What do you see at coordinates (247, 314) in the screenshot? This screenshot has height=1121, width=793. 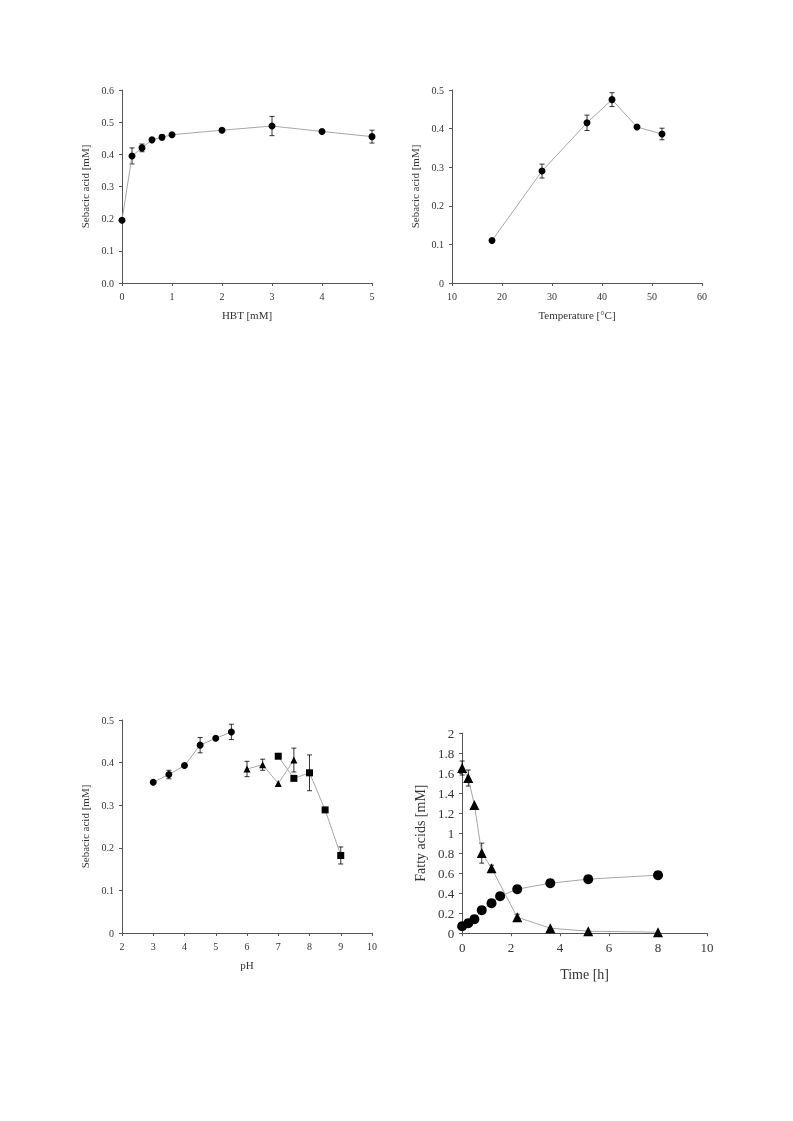 I see `x-axis-title: HBT [mM]` at bounding box center [247, 314].